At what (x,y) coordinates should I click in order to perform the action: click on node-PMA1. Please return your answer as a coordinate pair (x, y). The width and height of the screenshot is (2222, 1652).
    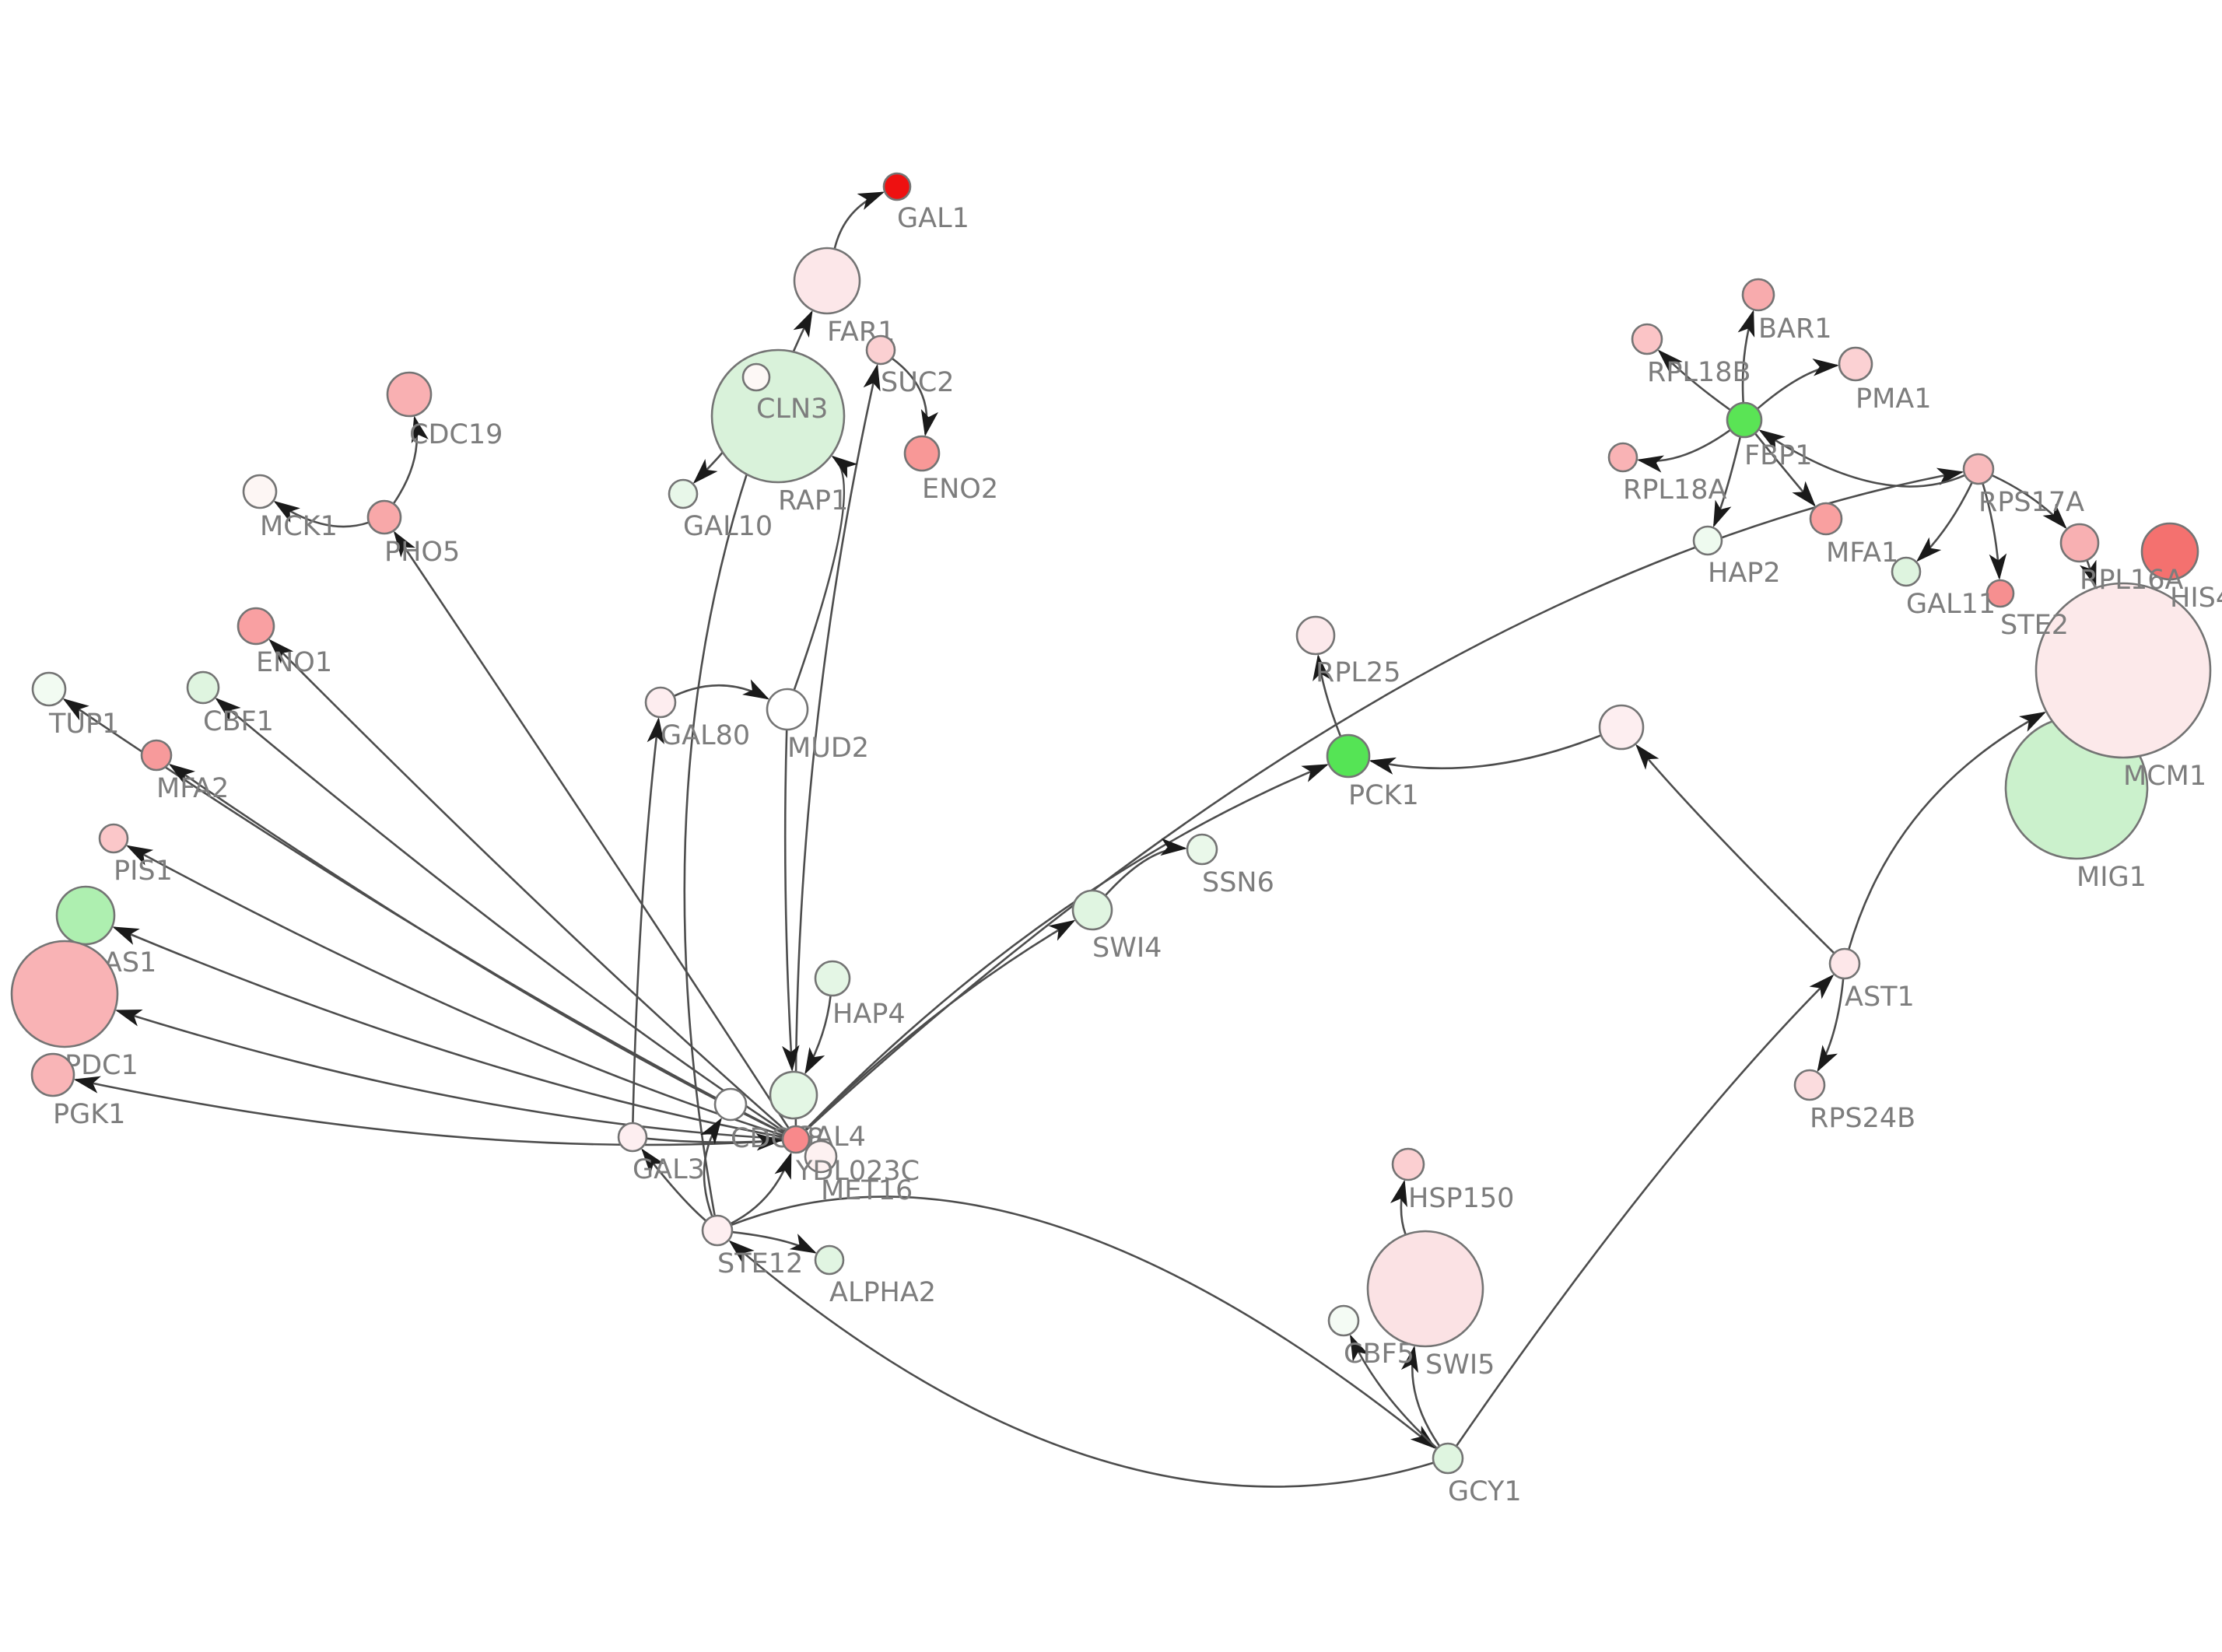
    Looking at the image, I should click on (1855, 364).